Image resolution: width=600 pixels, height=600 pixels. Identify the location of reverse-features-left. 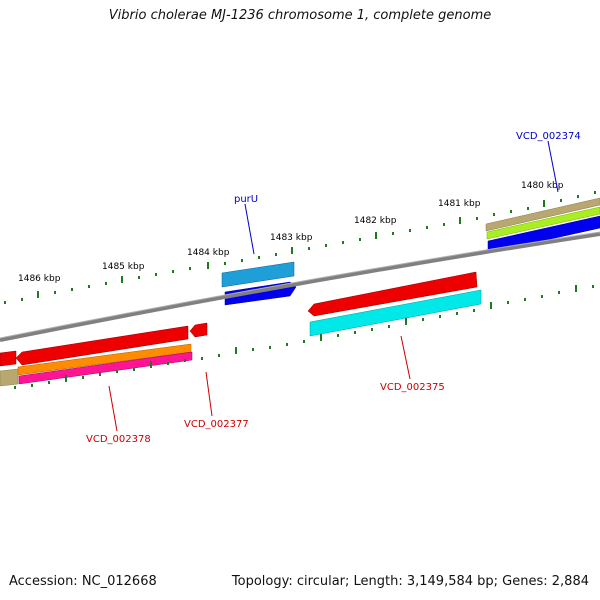
(104, 354).